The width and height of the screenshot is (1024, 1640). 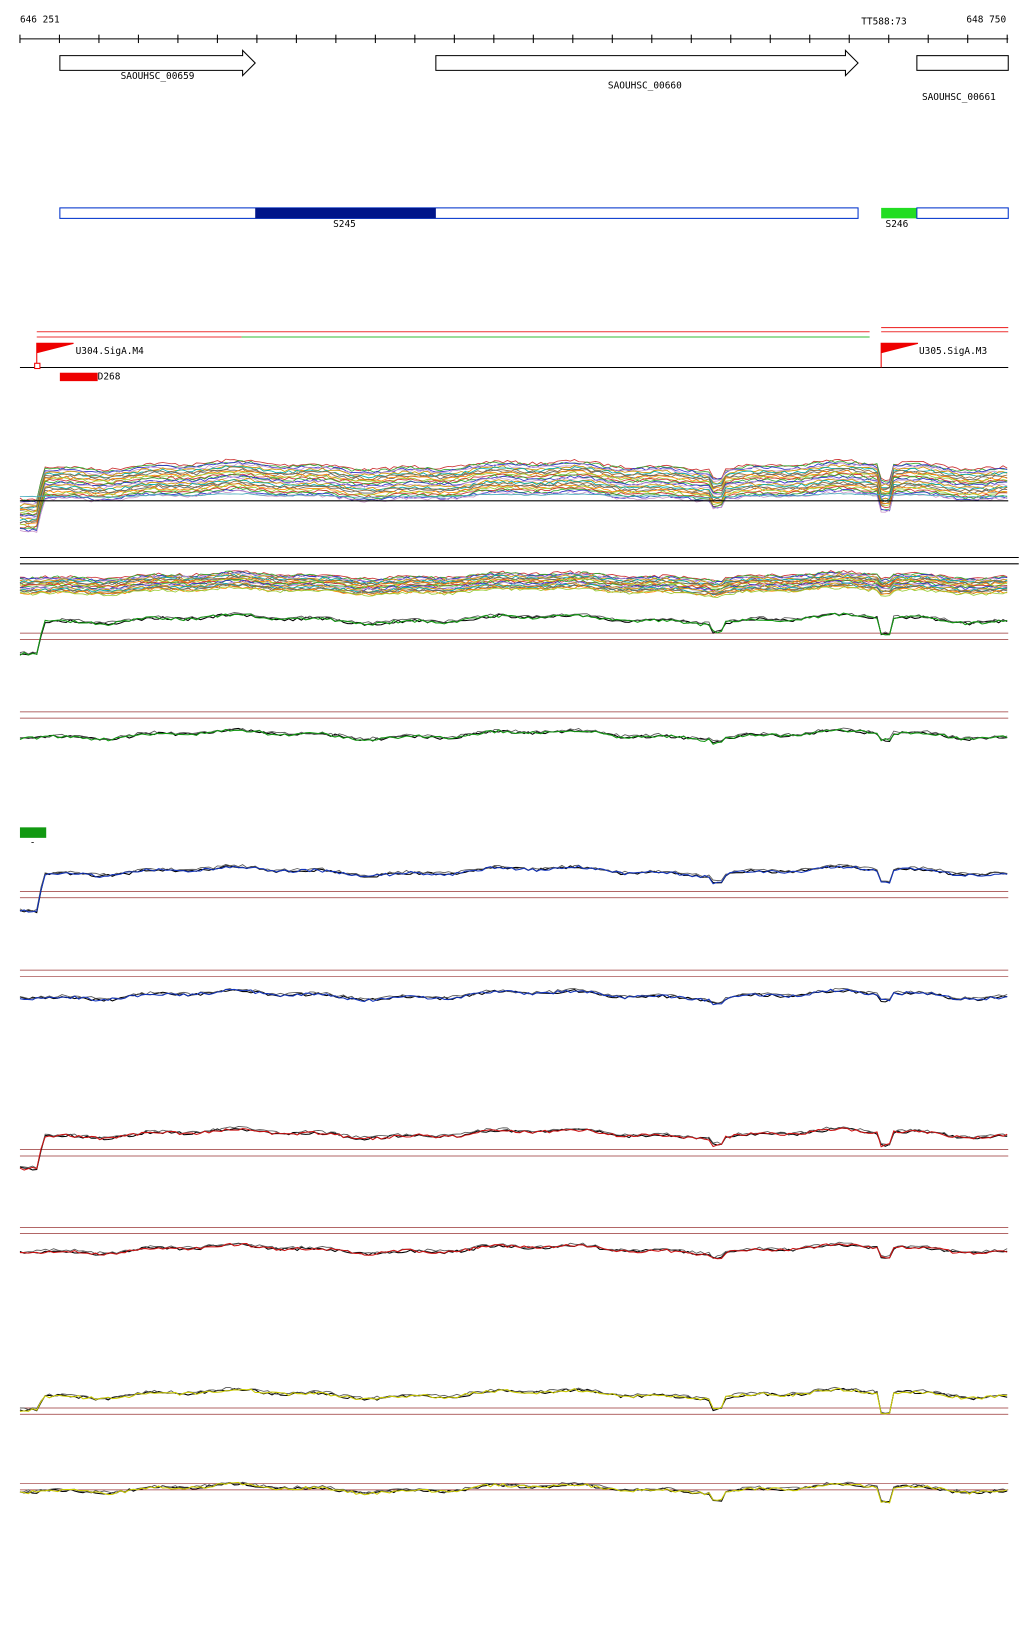 I want to click on ruler-marker: TT588:73, so click(x=883, y=22).